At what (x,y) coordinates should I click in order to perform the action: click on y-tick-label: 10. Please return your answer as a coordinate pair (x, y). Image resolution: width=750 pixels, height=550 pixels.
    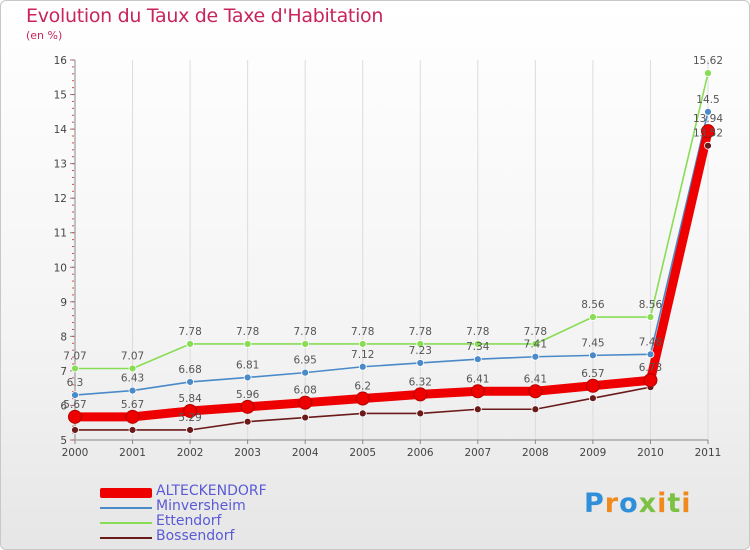
    Looking at the image, I should click on (60, 268).